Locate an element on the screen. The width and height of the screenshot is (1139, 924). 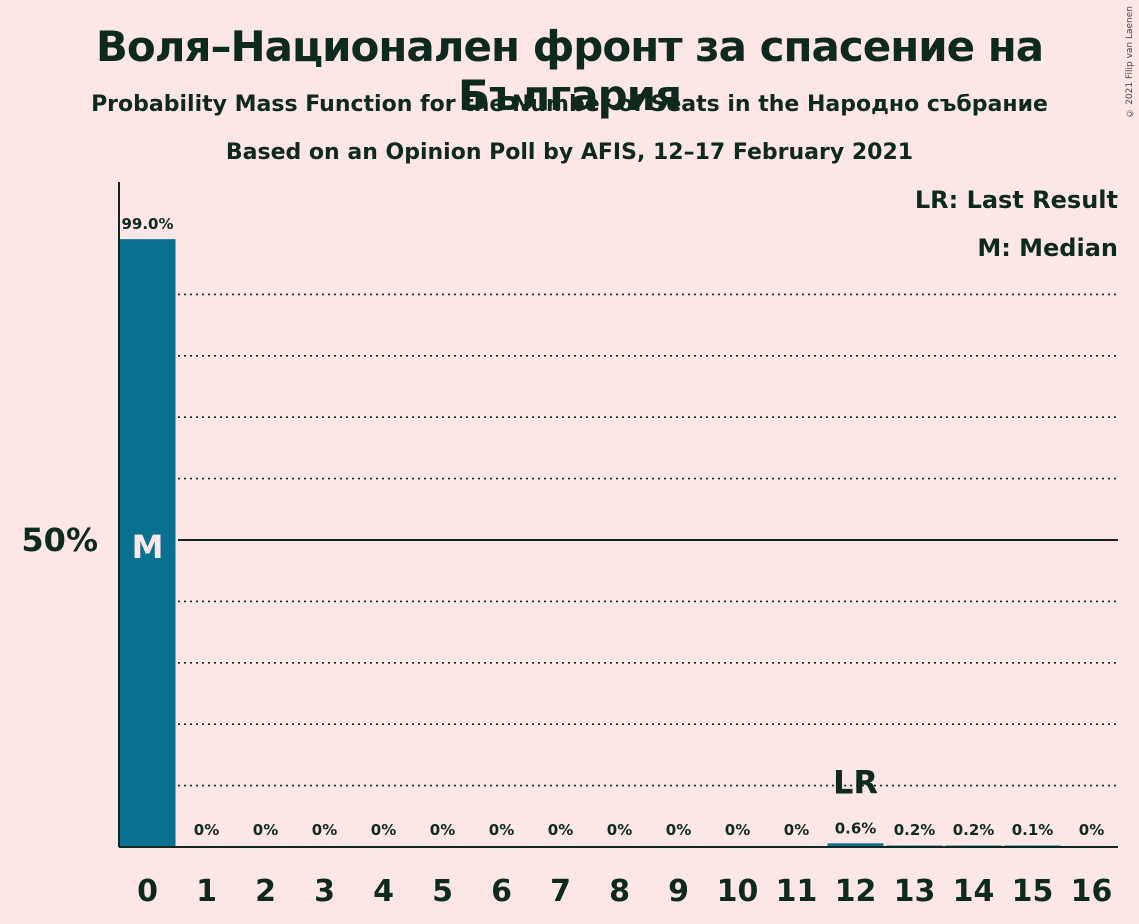
xtick-label: 11 is located at coordinates (797, 891).